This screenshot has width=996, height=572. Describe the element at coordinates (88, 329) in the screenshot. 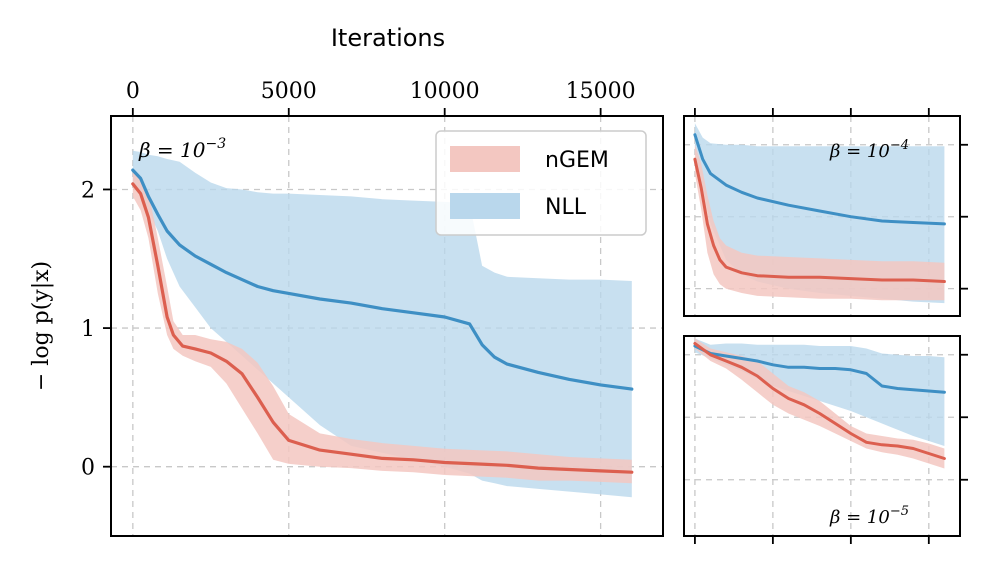

I see `main-ytick-label-1: 1` at that location.